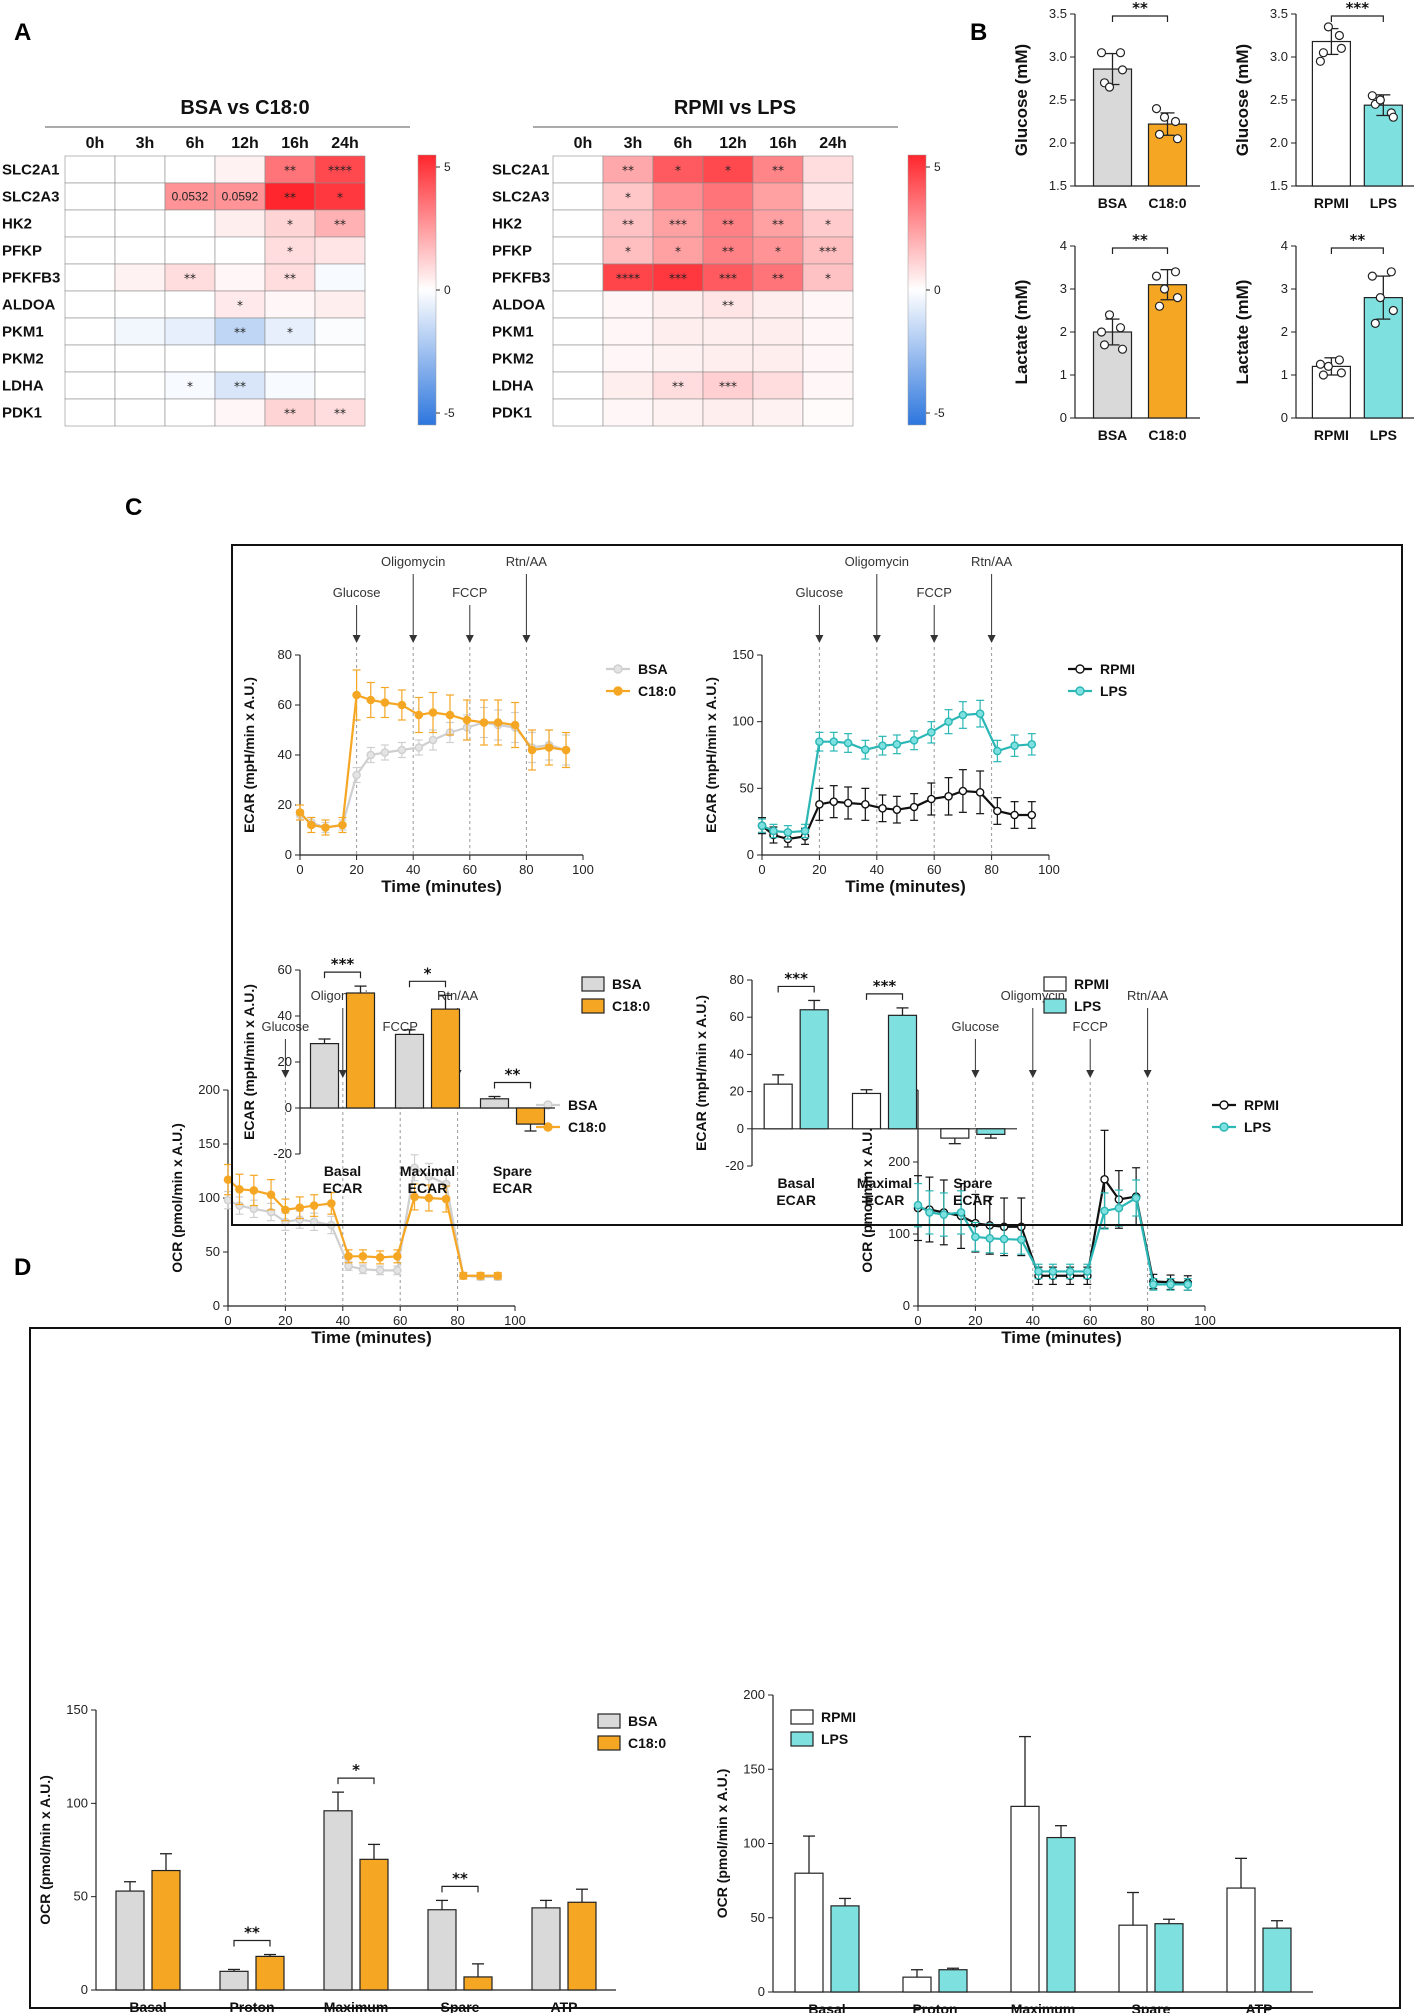 This screenshot has height=2013, width=1417. Describe the element at coordinates (147, 2006) in the screenshot. I see `label-line: Basal` at that location.